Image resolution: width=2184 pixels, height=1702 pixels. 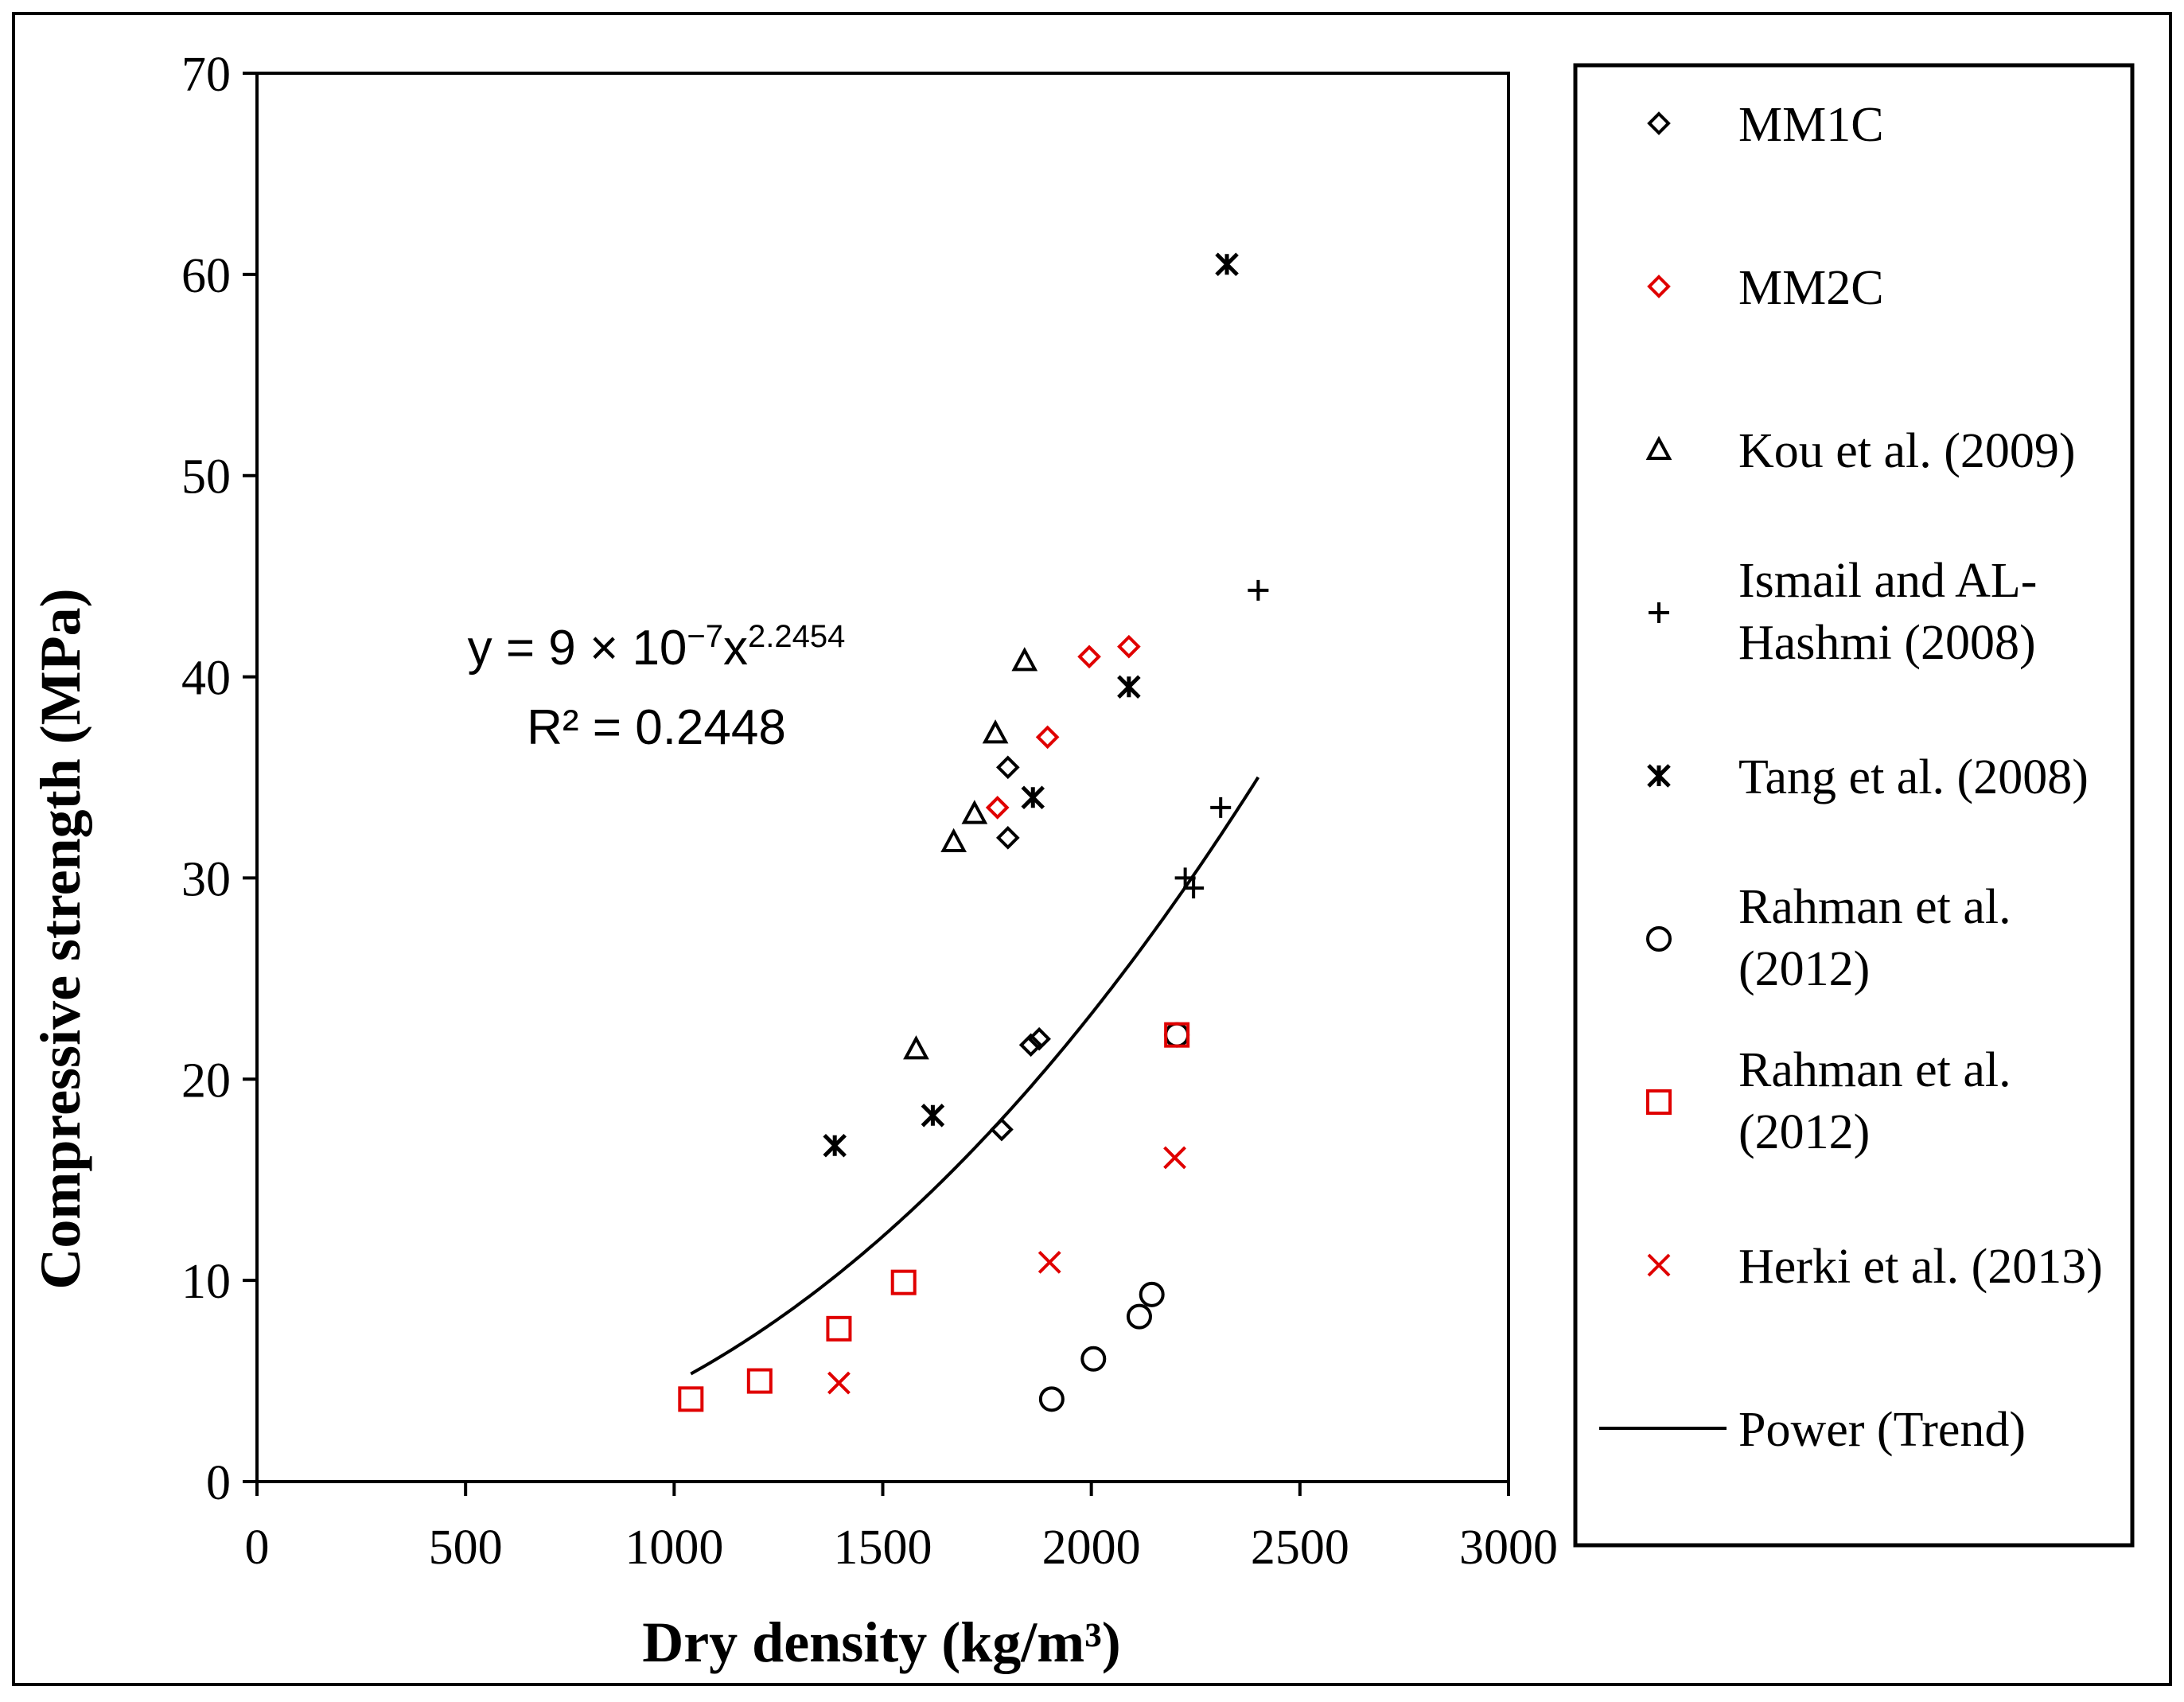 I want to click on y-tick-label: 20, so click(x=206, y=1081).